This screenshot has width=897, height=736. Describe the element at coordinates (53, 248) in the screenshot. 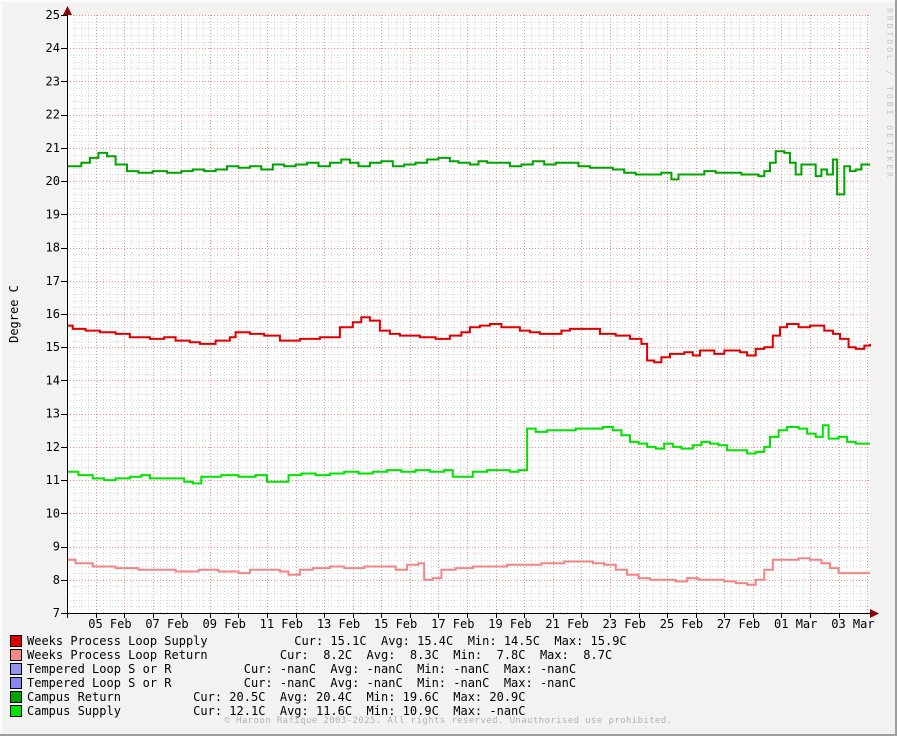

I see `svg-text: 18` at that location.